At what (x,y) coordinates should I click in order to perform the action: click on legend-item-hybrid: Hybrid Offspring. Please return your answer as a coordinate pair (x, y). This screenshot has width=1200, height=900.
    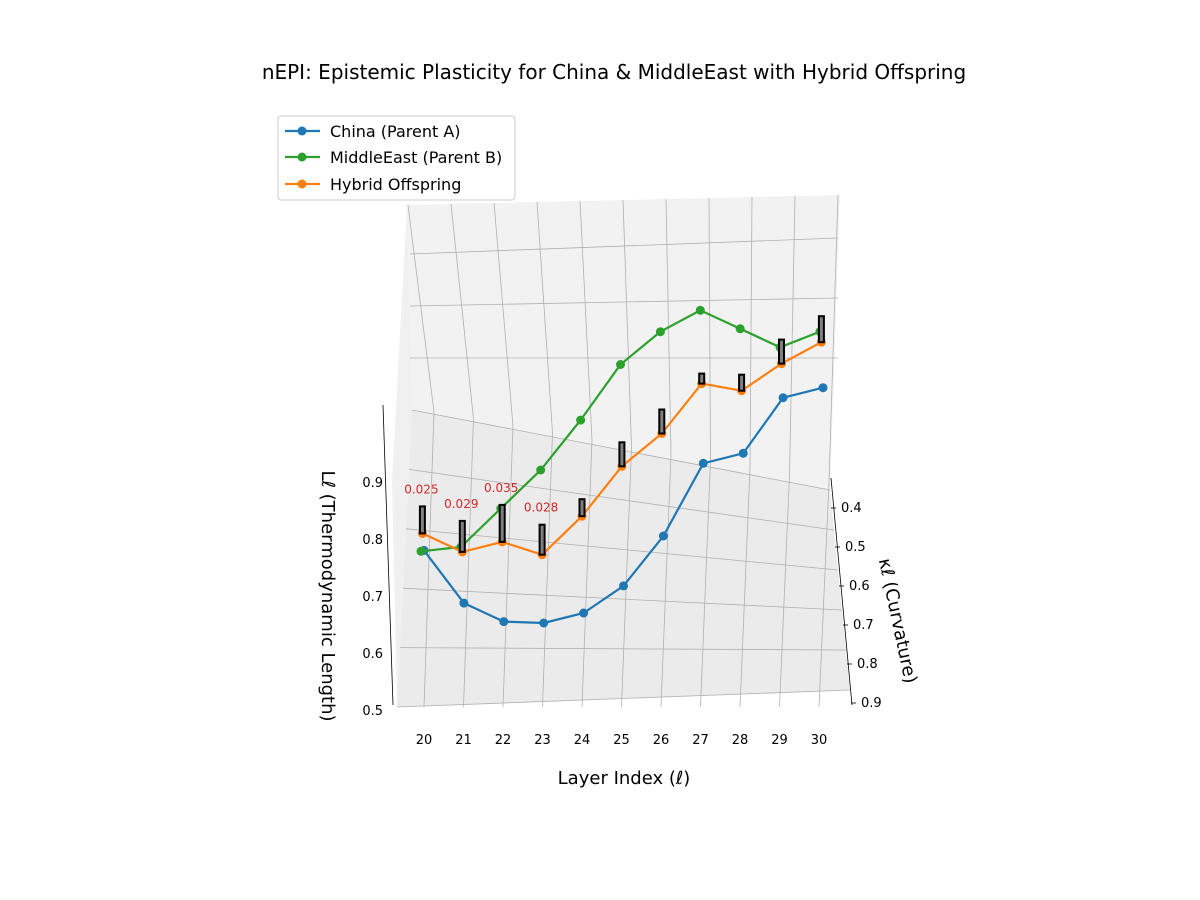
    Looking at the image, I should click on (373, 184).